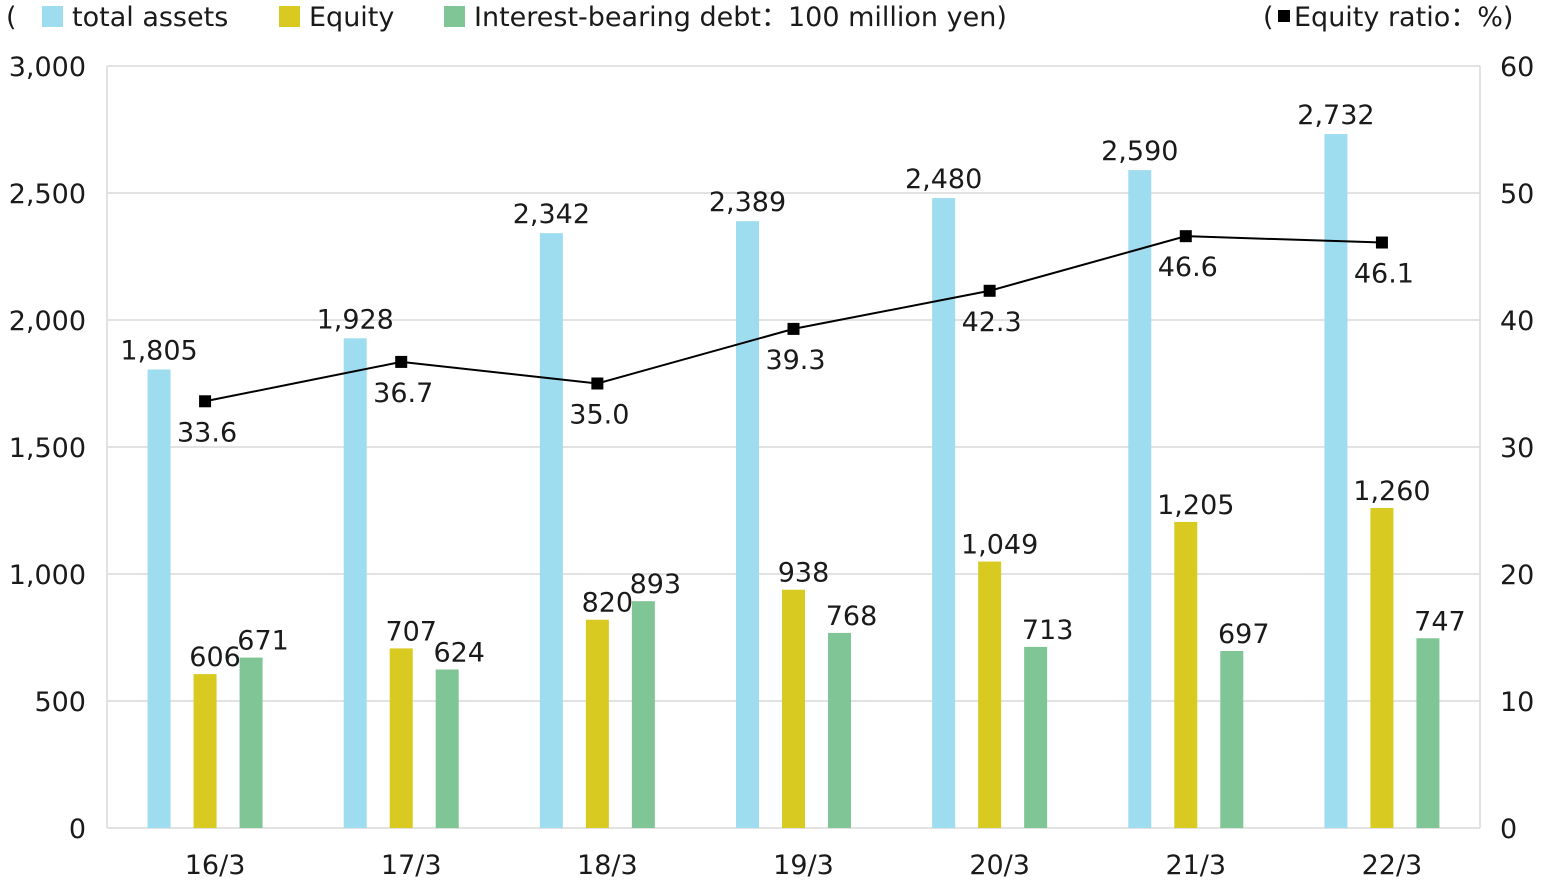 The width and height of the screenshot is (1542, 887). I want to click on y-right-tick-3: 30, so click(1517, 448).